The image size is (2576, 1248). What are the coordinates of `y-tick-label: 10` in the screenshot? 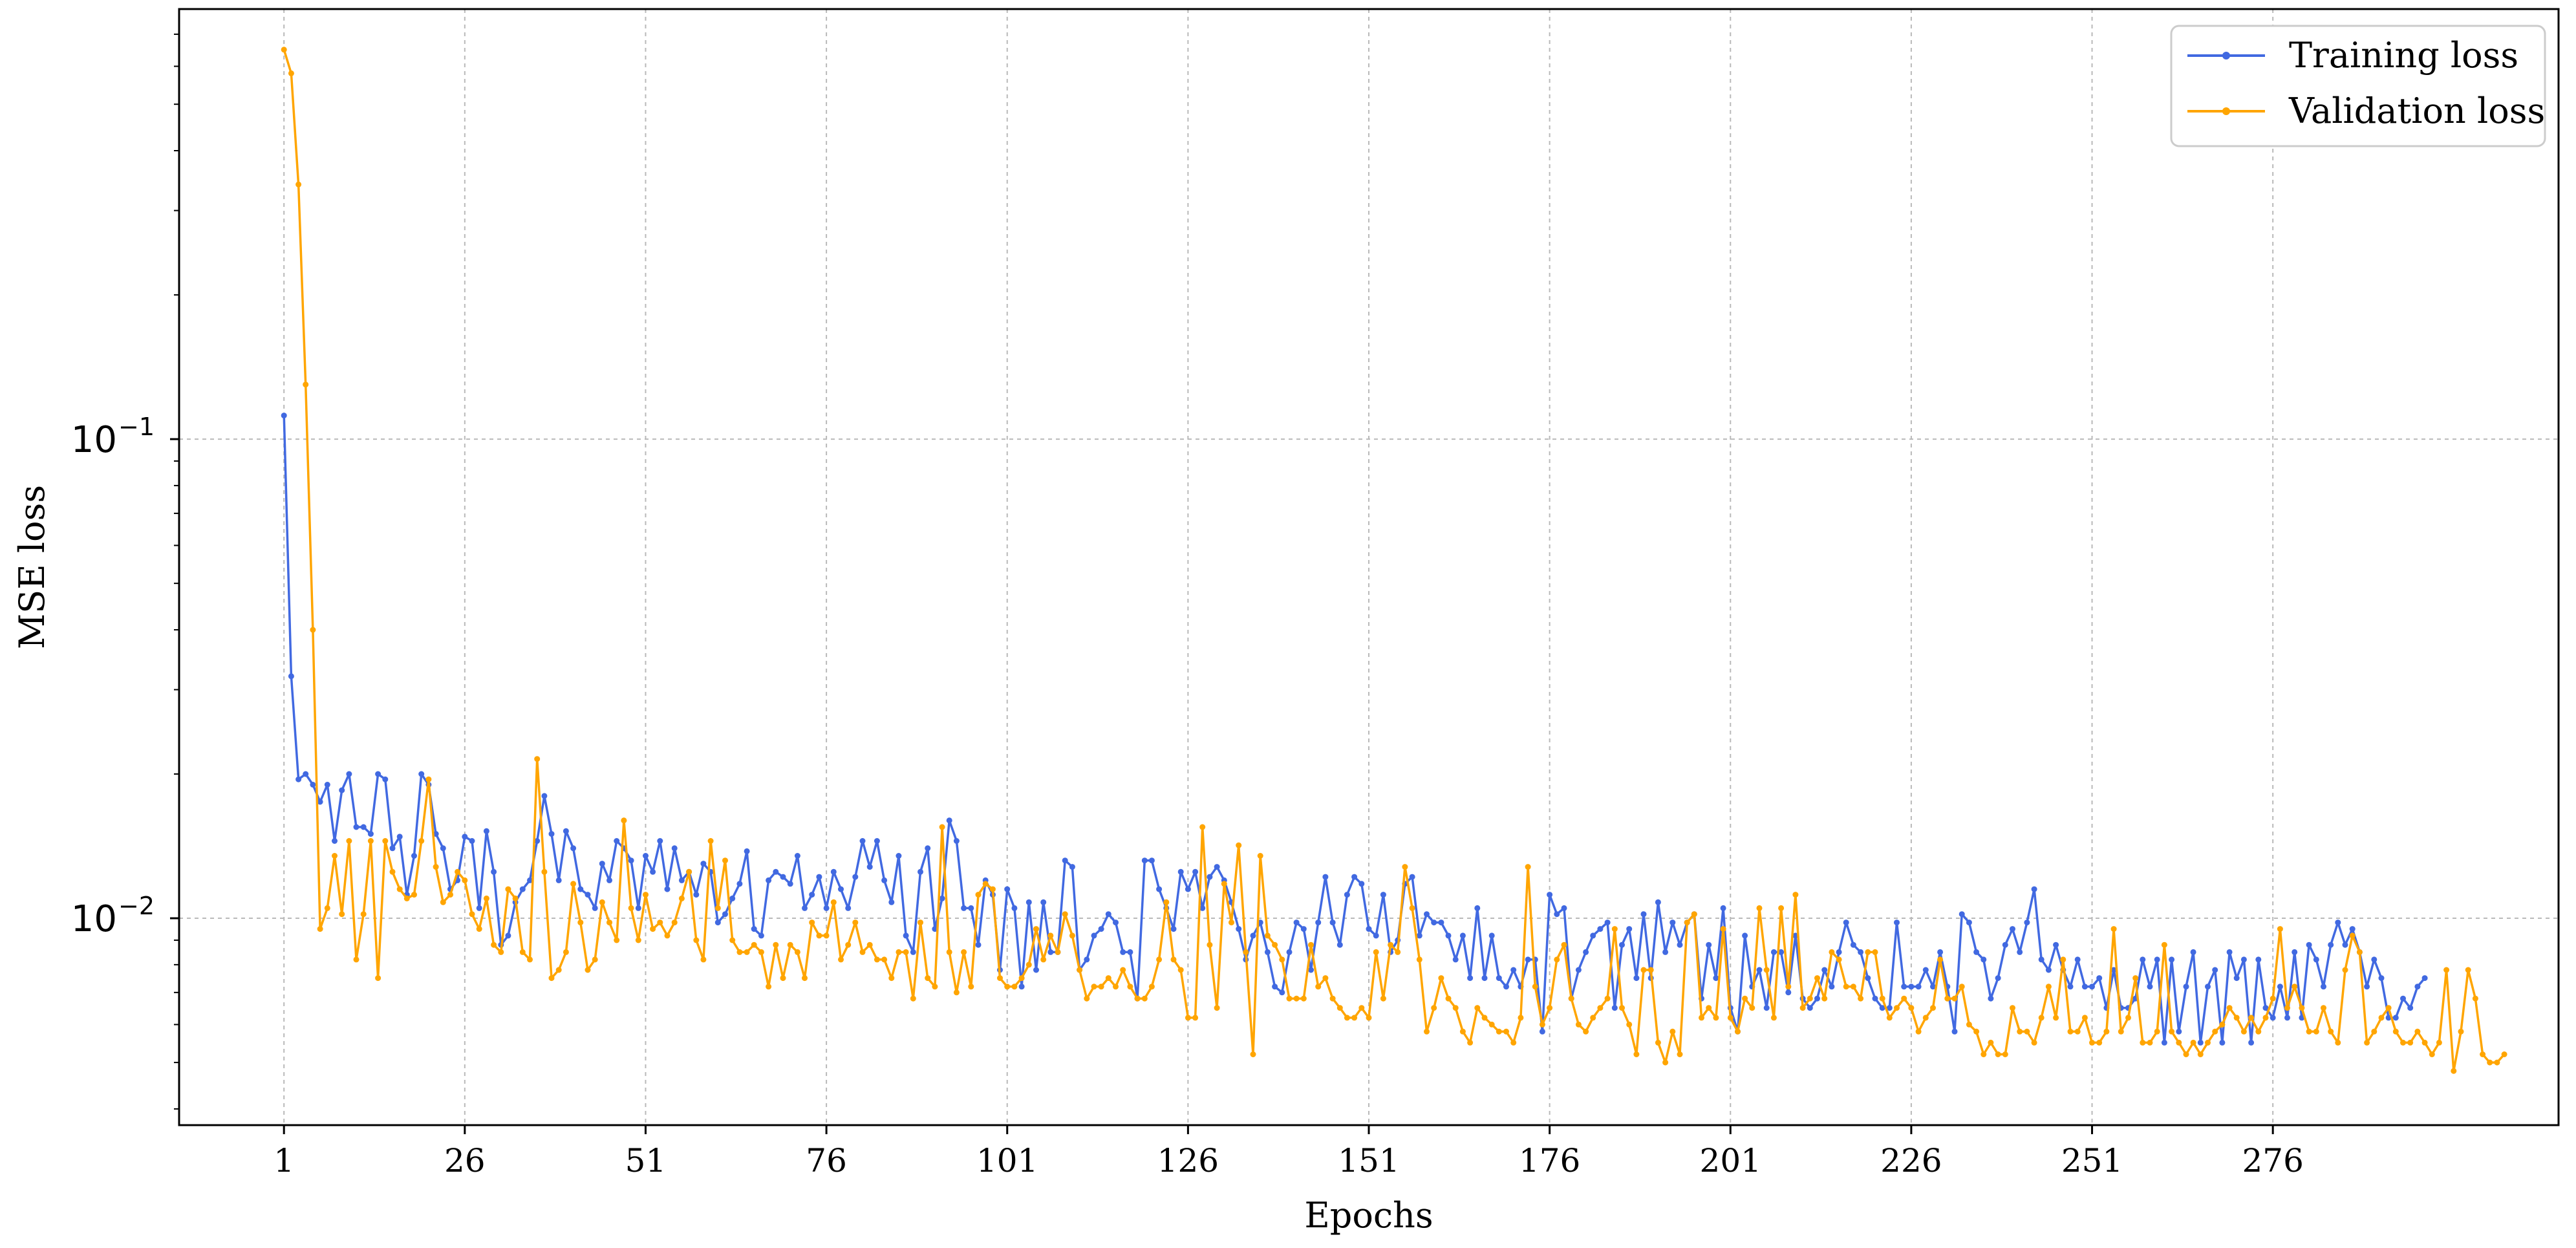 It's located at (94, 919).